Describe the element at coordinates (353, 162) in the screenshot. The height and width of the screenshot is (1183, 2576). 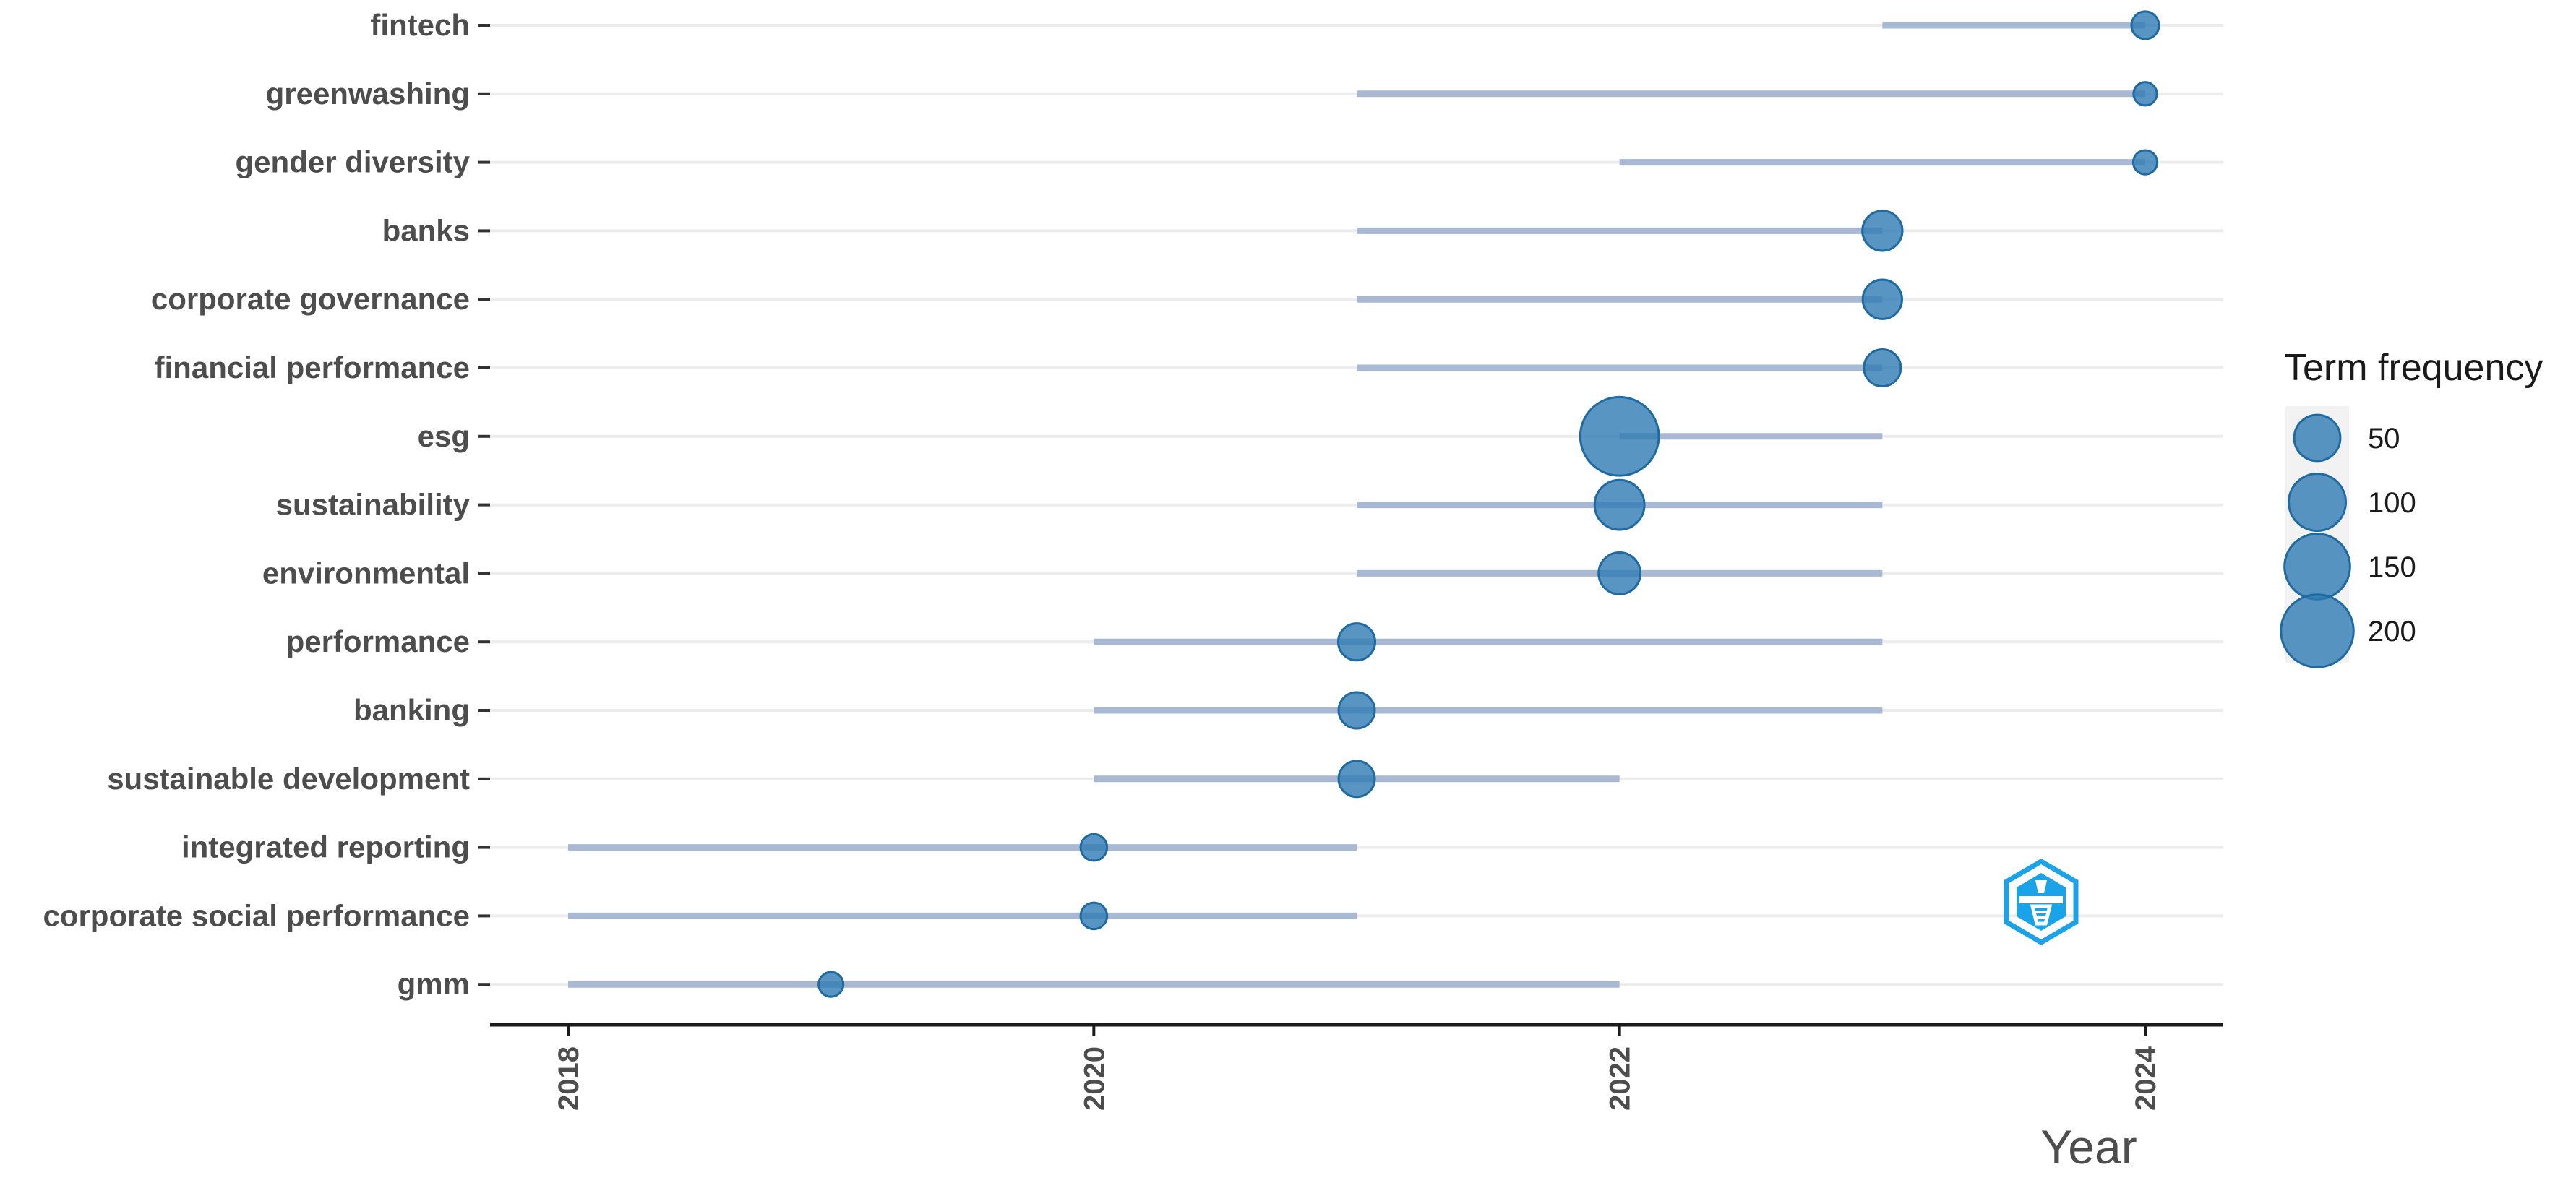
I see `term-label-gender-diversity: gender diversity` at that location.